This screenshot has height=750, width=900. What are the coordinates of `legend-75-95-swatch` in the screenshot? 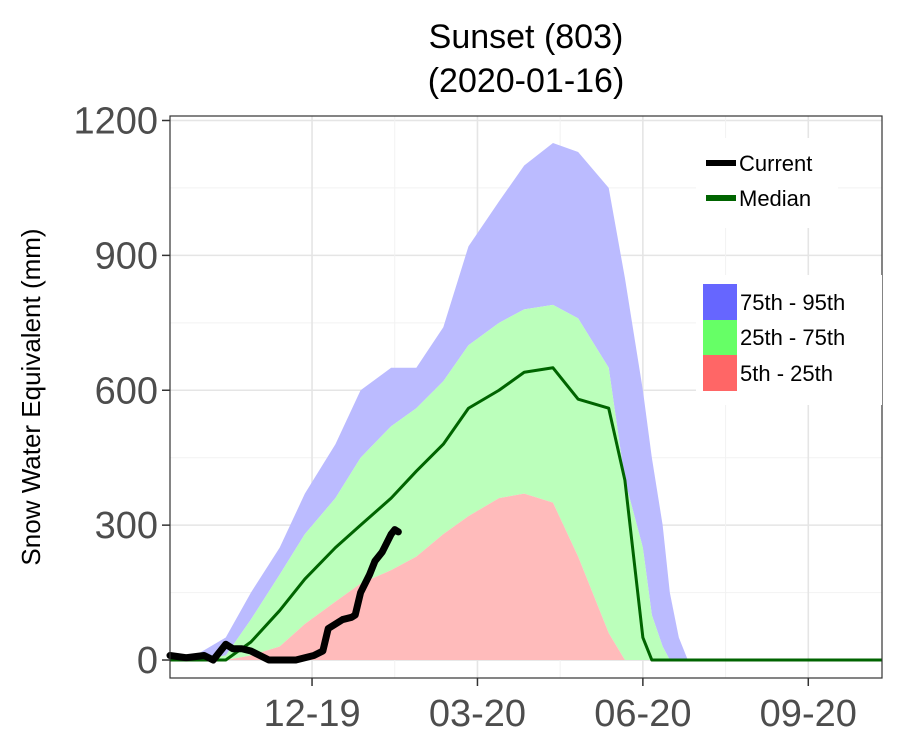 It's located at (720, 302).